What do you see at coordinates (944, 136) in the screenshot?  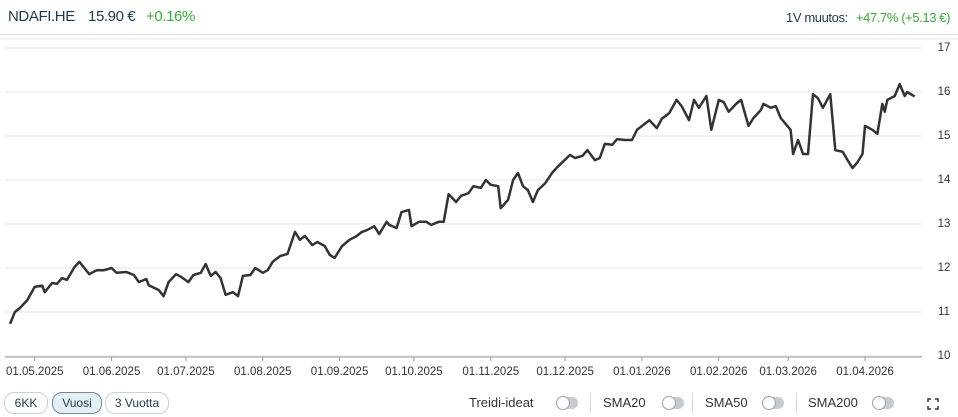 I see `y-tick-label: 15` at bounding box center [944, 136].